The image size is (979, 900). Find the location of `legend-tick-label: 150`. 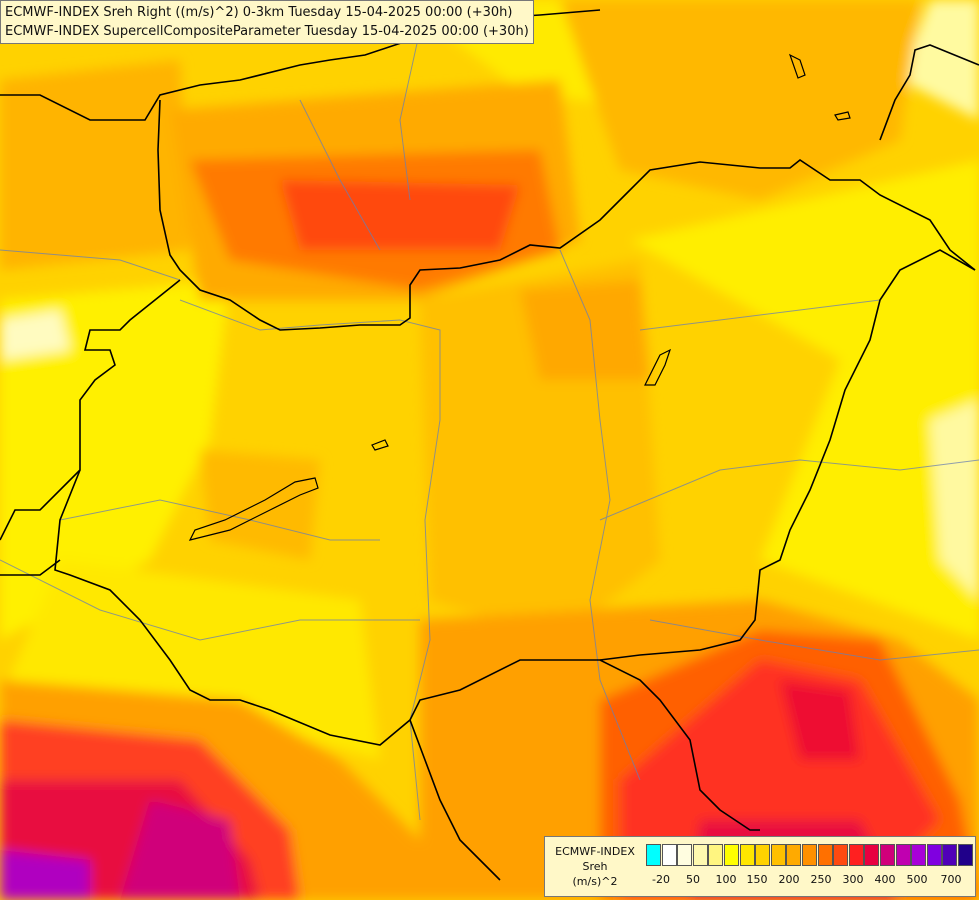

legend-tick-label: 150 is located at coordinates (757, 879).